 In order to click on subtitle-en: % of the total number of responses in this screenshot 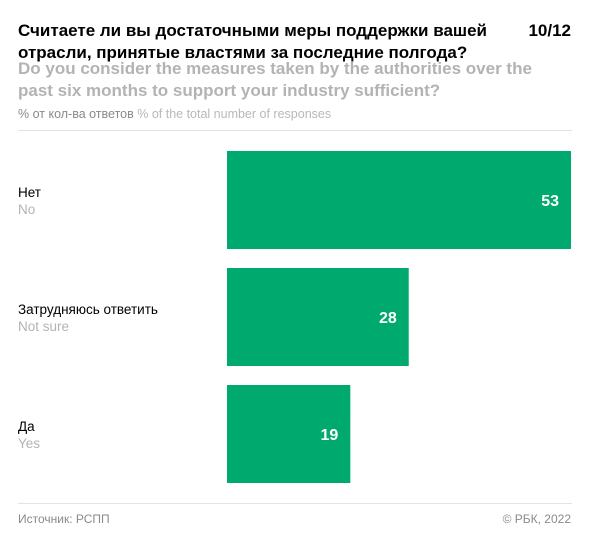, I will do `click(234, 114)`.